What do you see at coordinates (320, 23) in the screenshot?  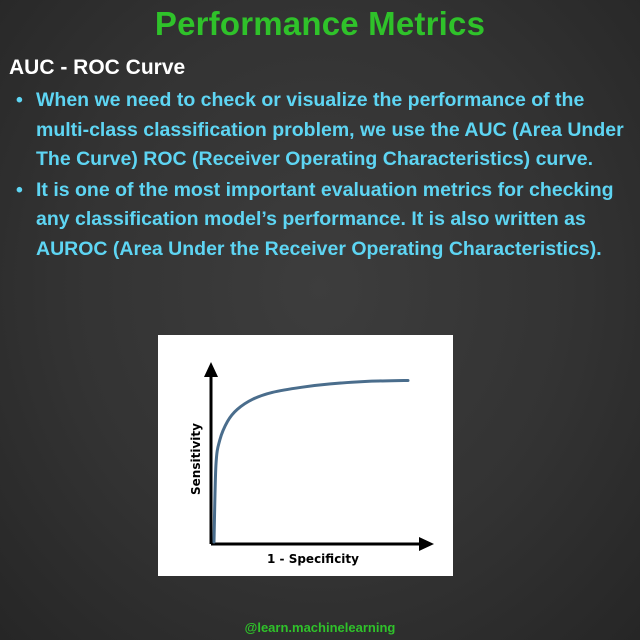 I see `page-title: Performance Metrics` at bounding box center [320, 23].